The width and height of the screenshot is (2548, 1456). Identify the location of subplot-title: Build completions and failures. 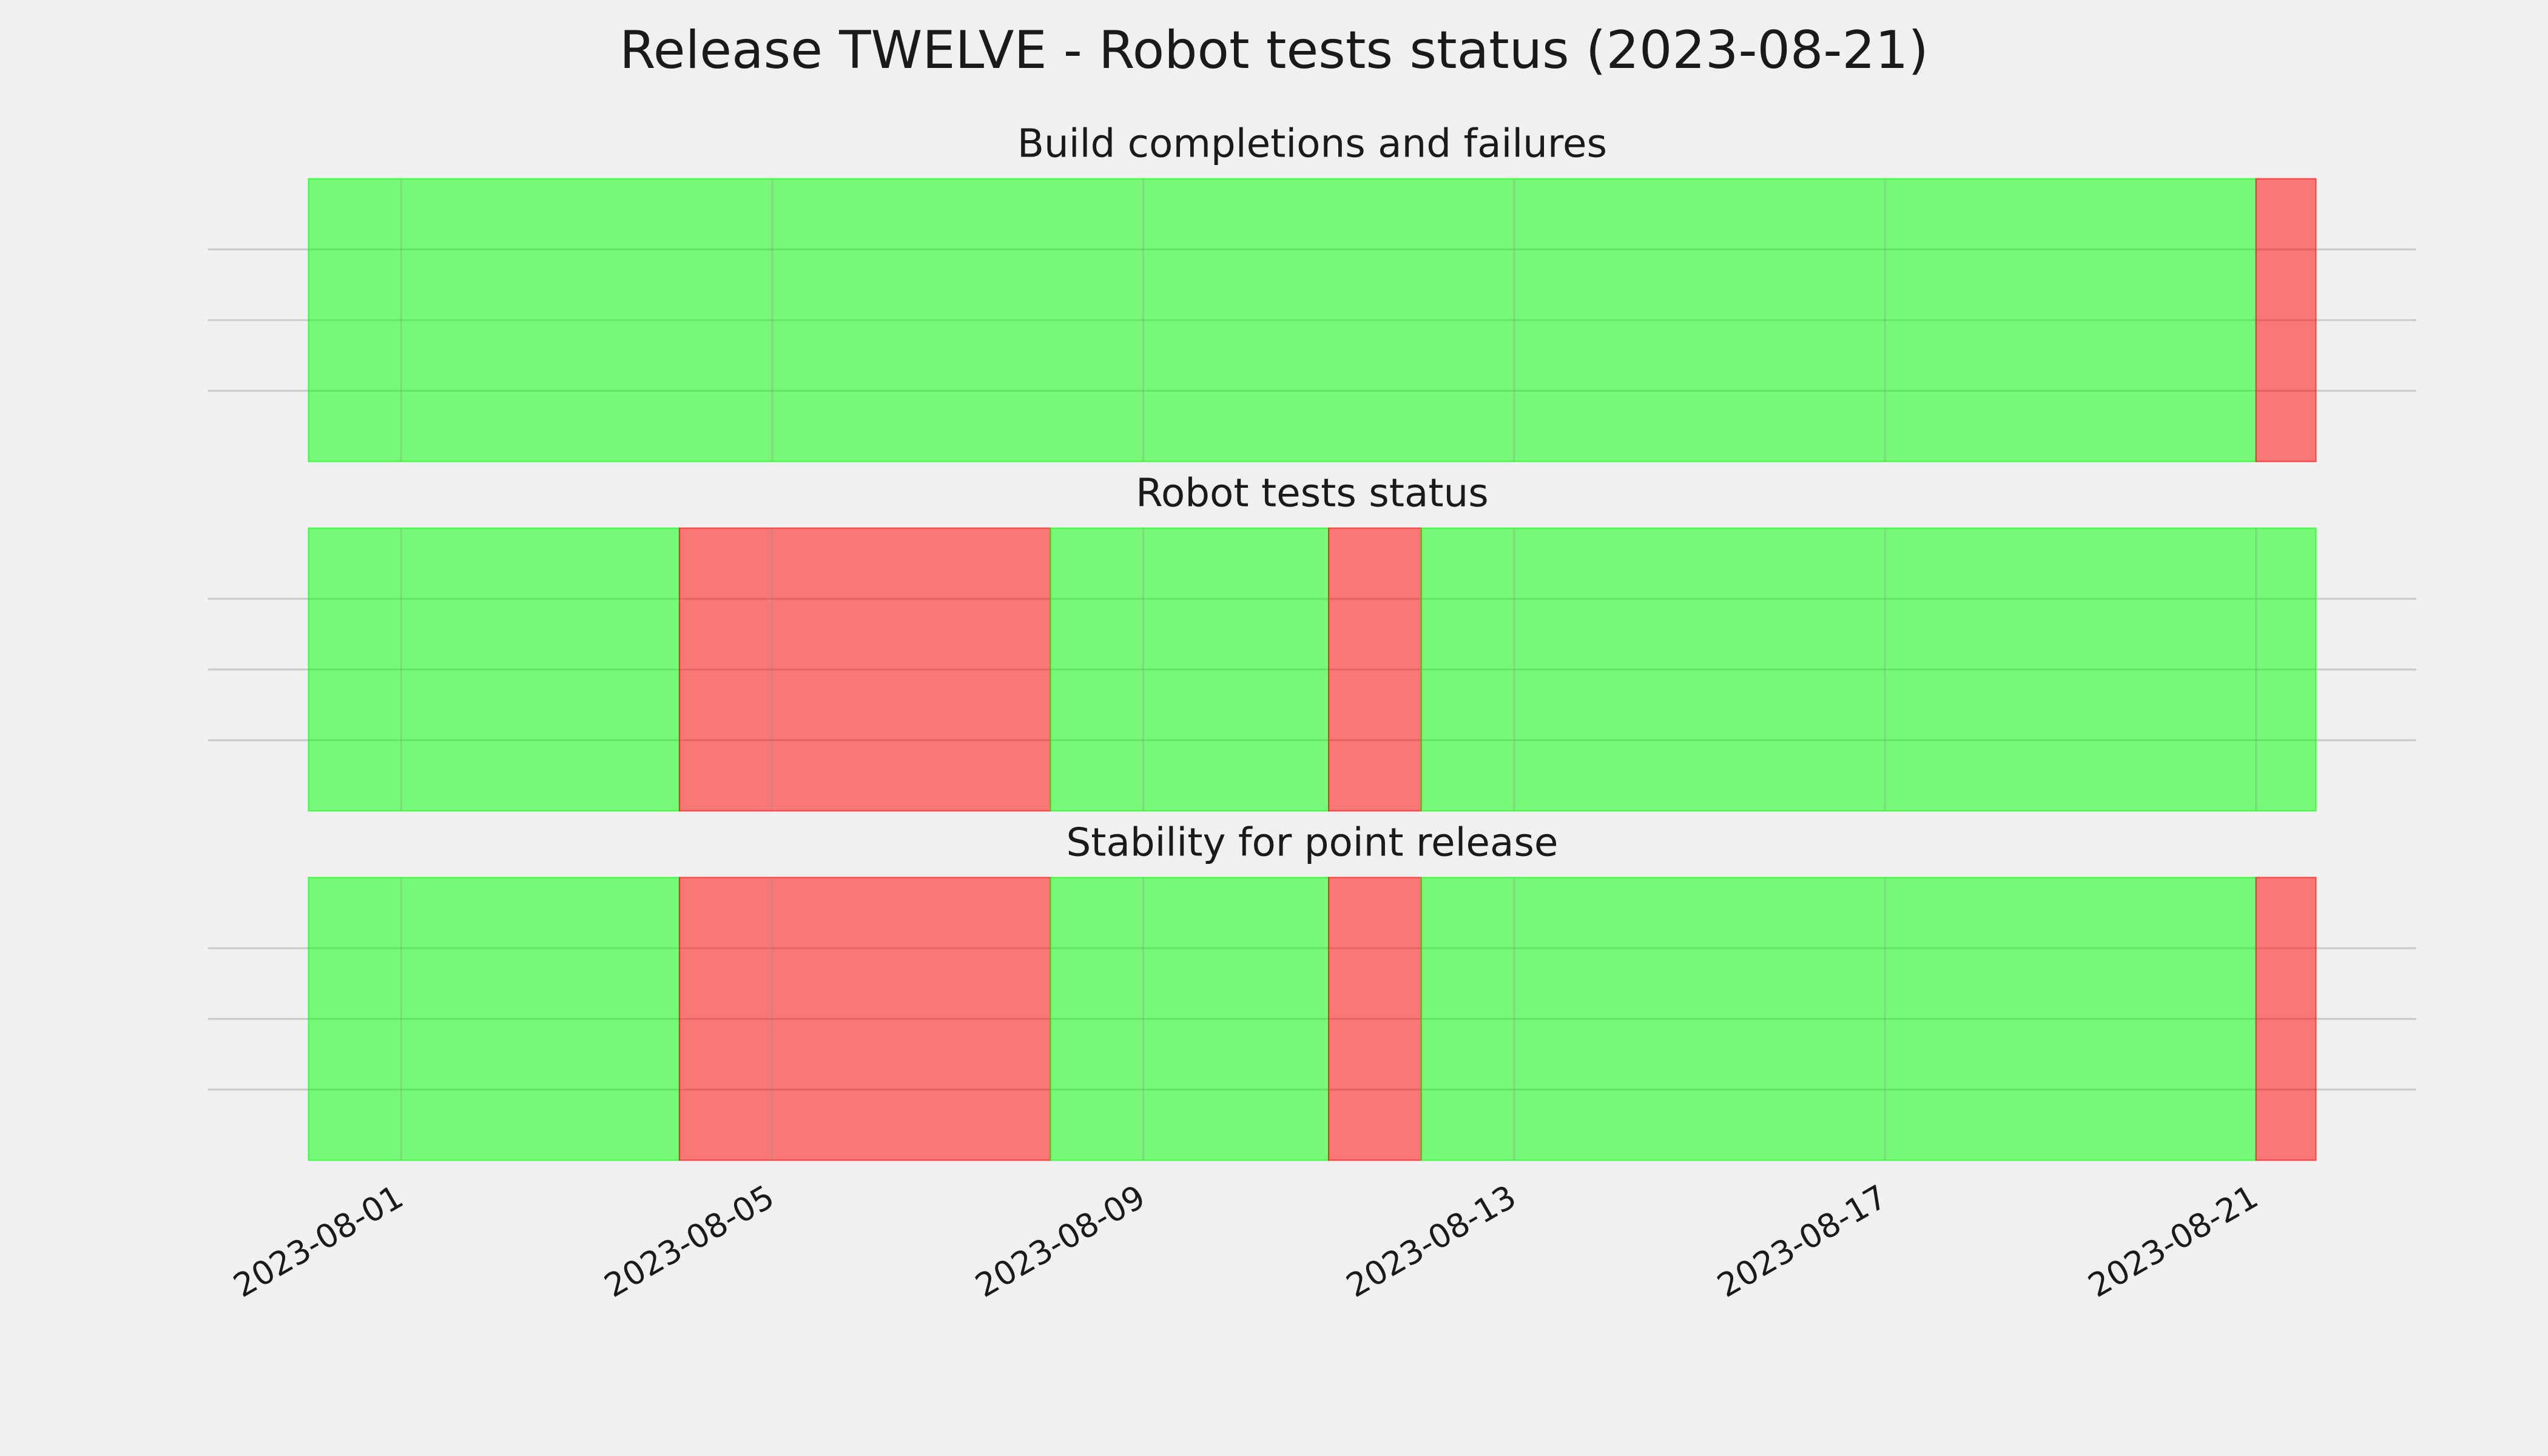
(1312, 144).